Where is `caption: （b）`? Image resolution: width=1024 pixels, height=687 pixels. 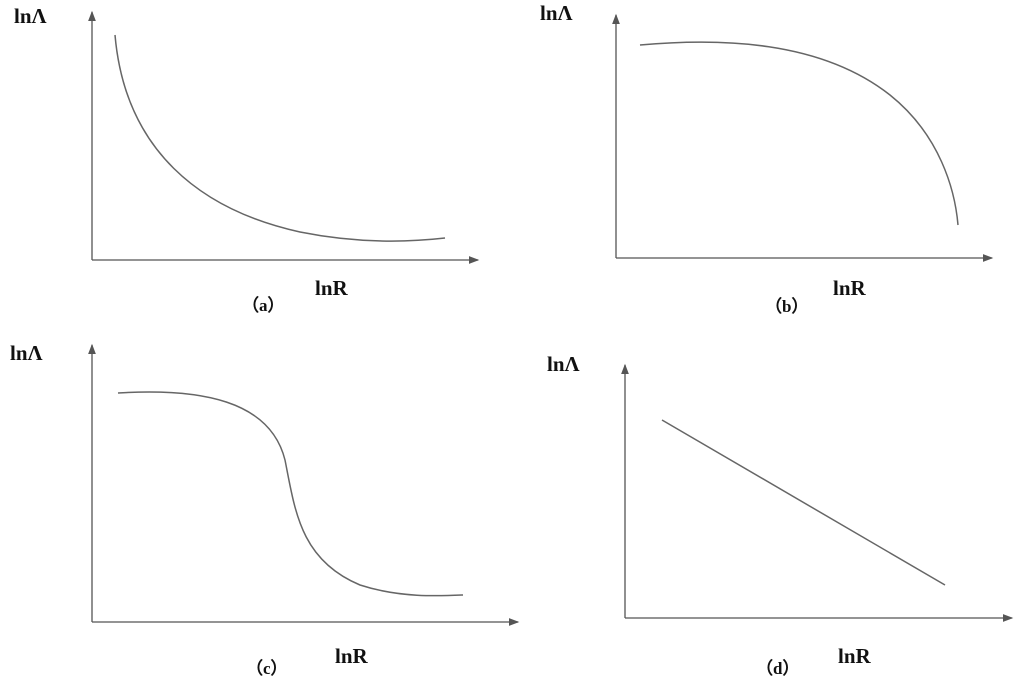
caption: （b） is located at coordinates (786, 306).